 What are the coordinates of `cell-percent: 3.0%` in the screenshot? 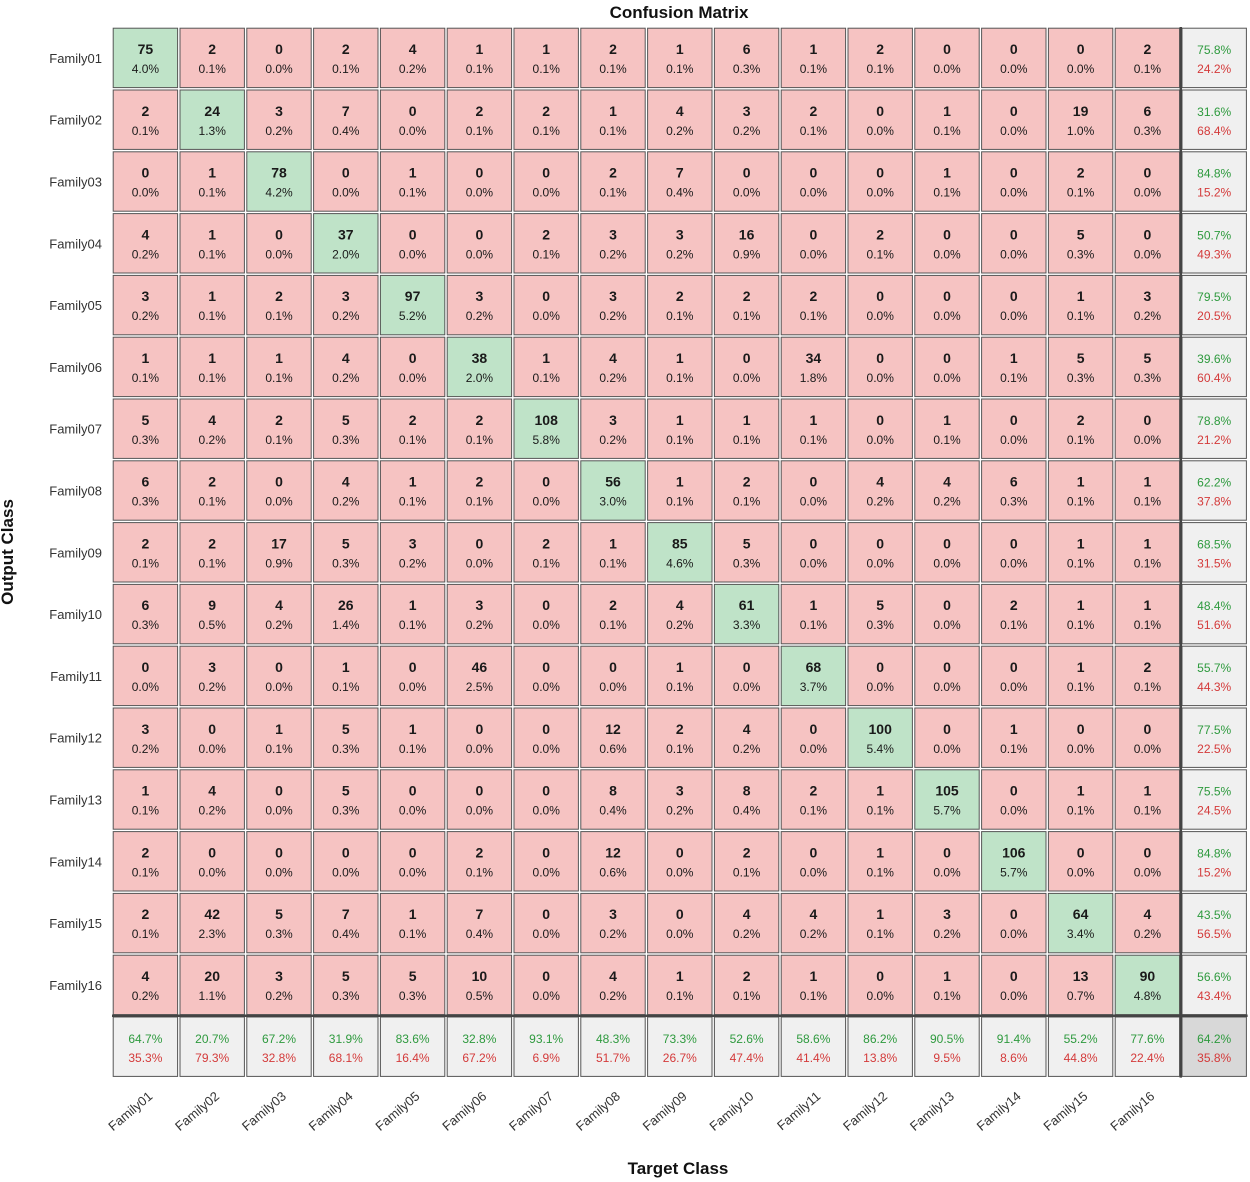 It's located at (613, 502).